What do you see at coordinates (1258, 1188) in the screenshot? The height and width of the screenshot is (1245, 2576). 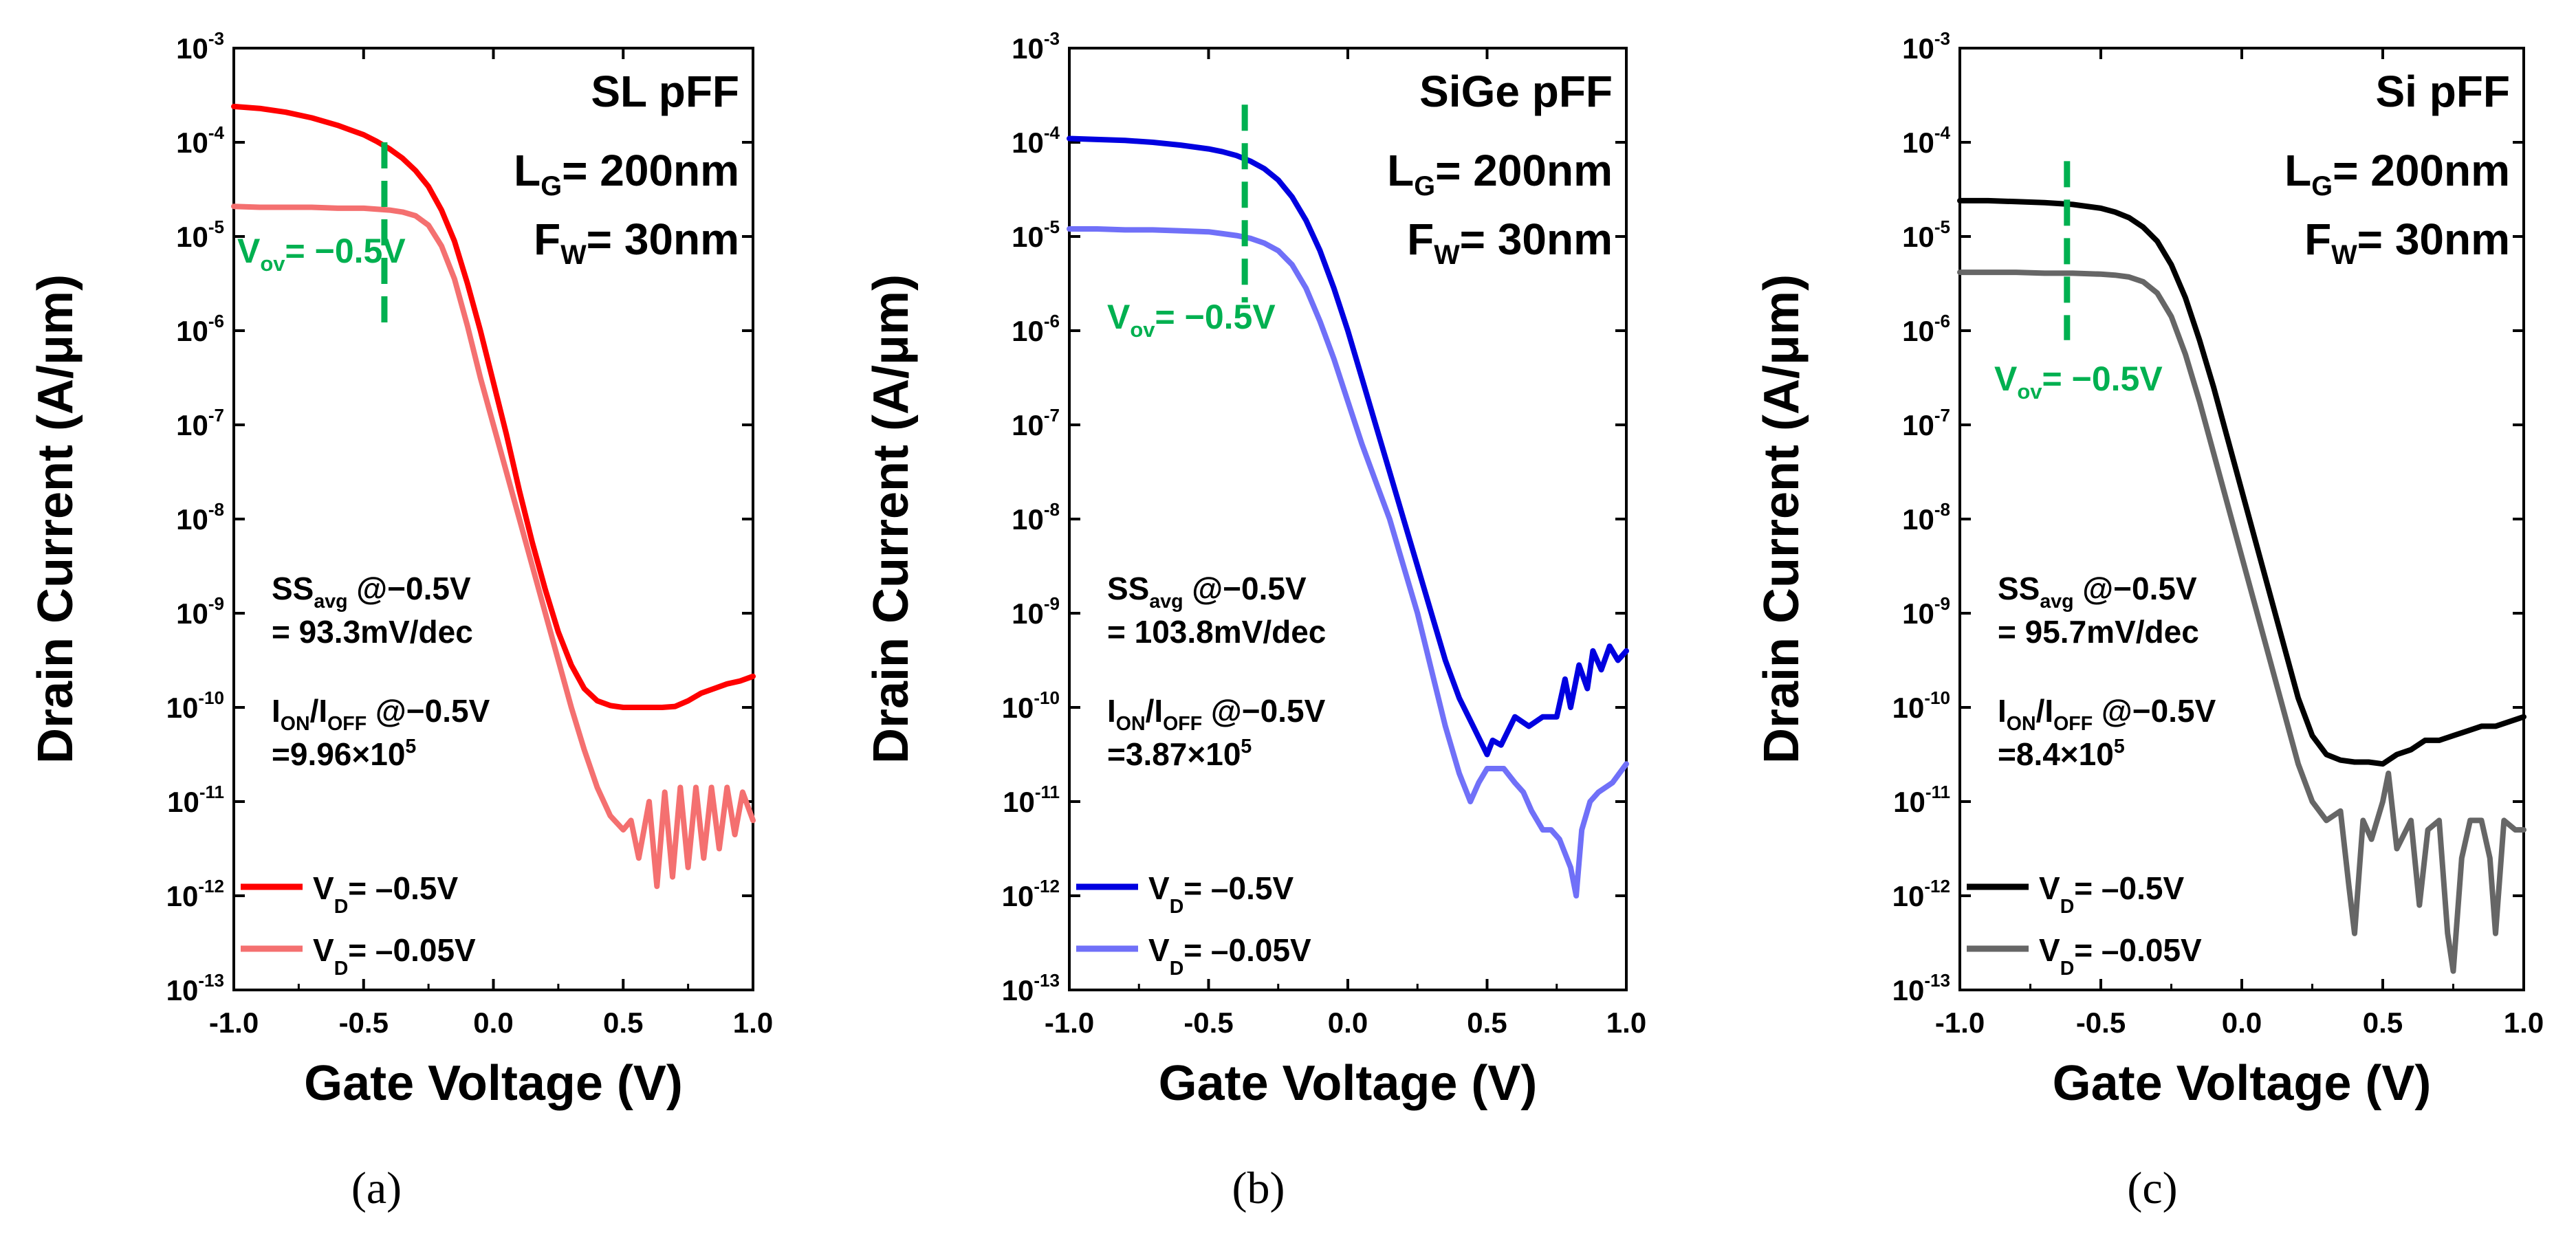 I see `panel-label: (b)` at bounding box center [1258, 1188].